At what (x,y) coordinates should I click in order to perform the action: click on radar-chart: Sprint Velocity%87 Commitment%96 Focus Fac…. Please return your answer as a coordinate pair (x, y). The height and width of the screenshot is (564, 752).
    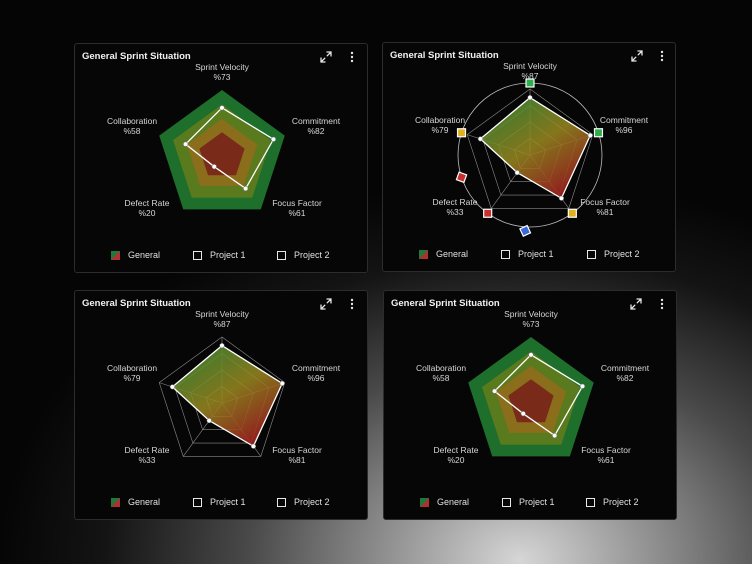
    Looking at the image, I should click on (532, 150).